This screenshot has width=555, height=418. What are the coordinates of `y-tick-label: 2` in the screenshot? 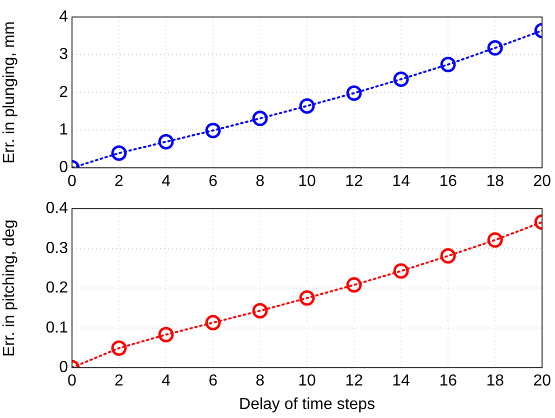 It's located at (63, 92).